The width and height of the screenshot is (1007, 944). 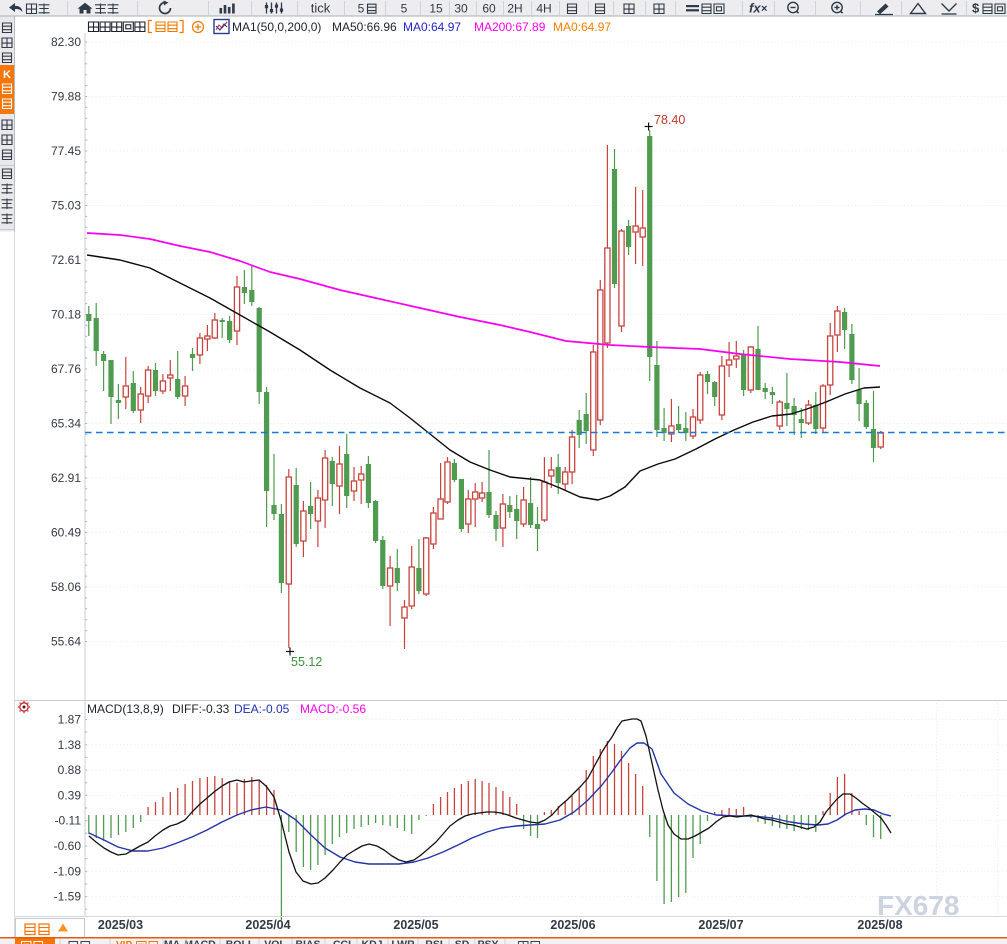 I want to click on svg-text: 77.45, so click(x=66, y=151).